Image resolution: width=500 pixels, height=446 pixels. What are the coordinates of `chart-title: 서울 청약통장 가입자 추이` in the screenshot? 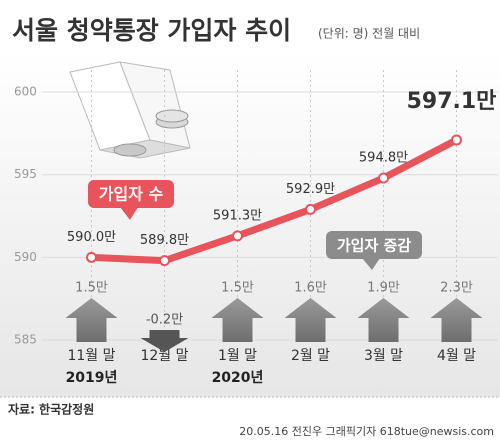 It's located at (151, 30).